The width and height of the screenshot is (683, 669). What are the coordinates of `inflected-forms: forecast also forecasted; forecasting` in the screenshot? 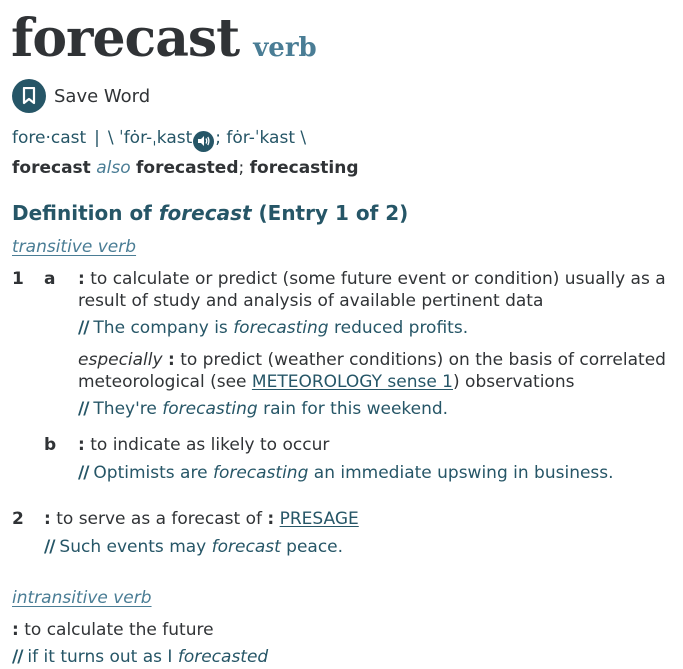 It's located at (185, 168).